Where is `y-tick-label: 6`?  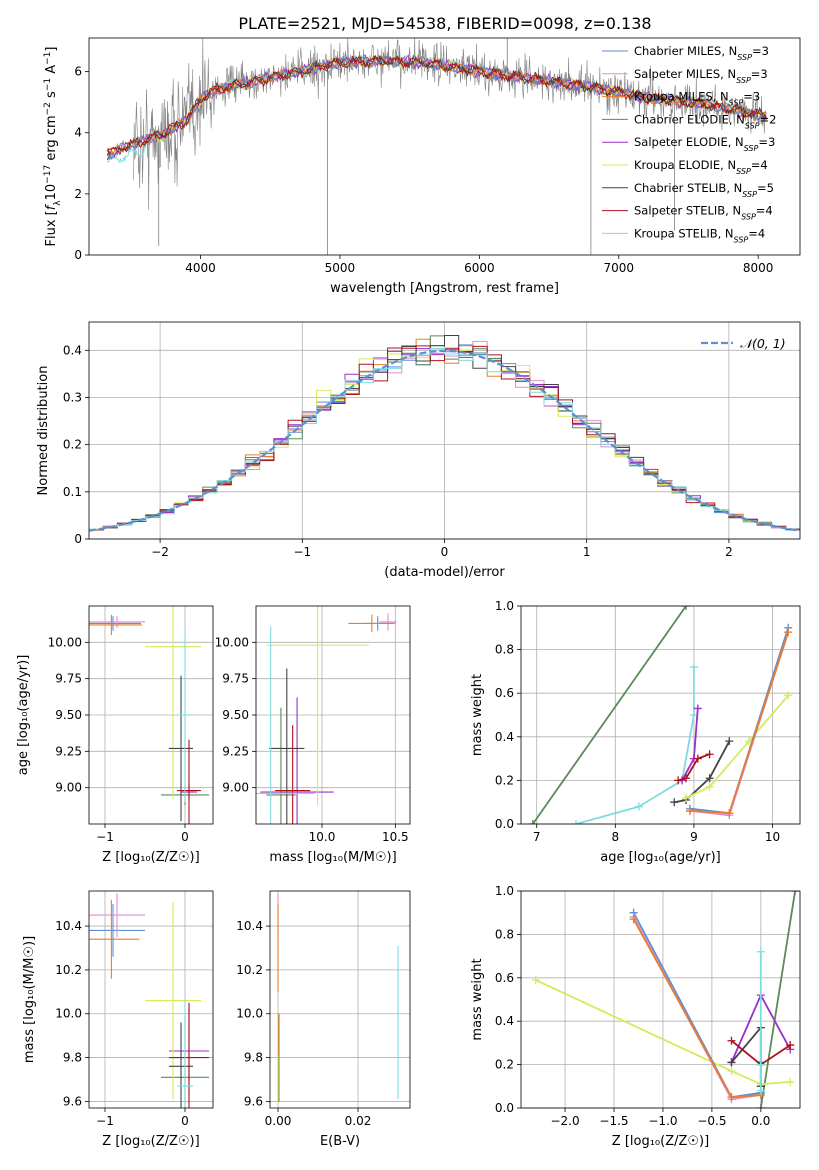
y-tick-label: 6 is located at coordinates (78, 72).